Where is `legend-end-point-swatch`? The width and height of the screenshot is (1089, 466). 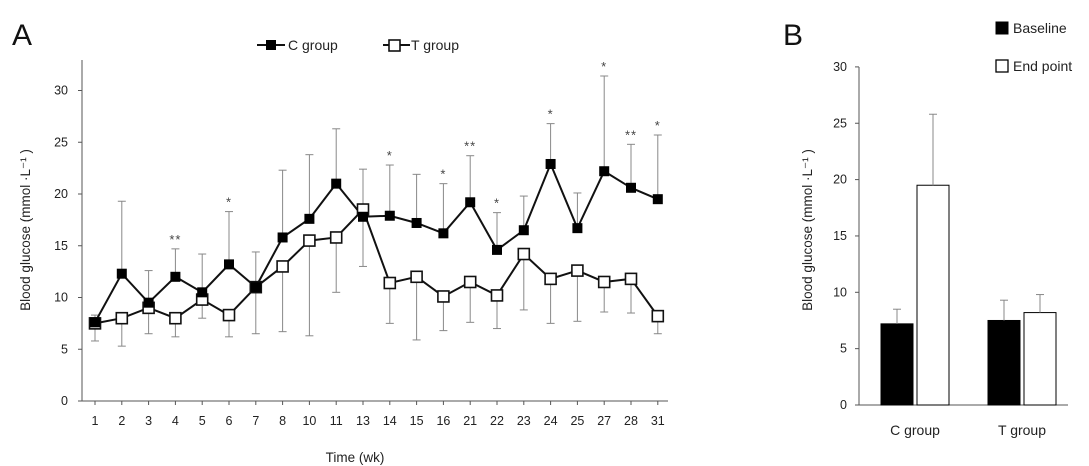
legend-end-point-swatch is located at coordinates (1002, 66).